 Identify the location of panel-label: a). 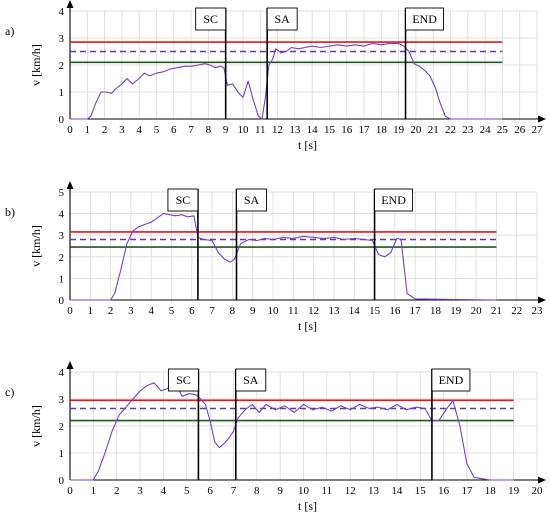
(9, 31).